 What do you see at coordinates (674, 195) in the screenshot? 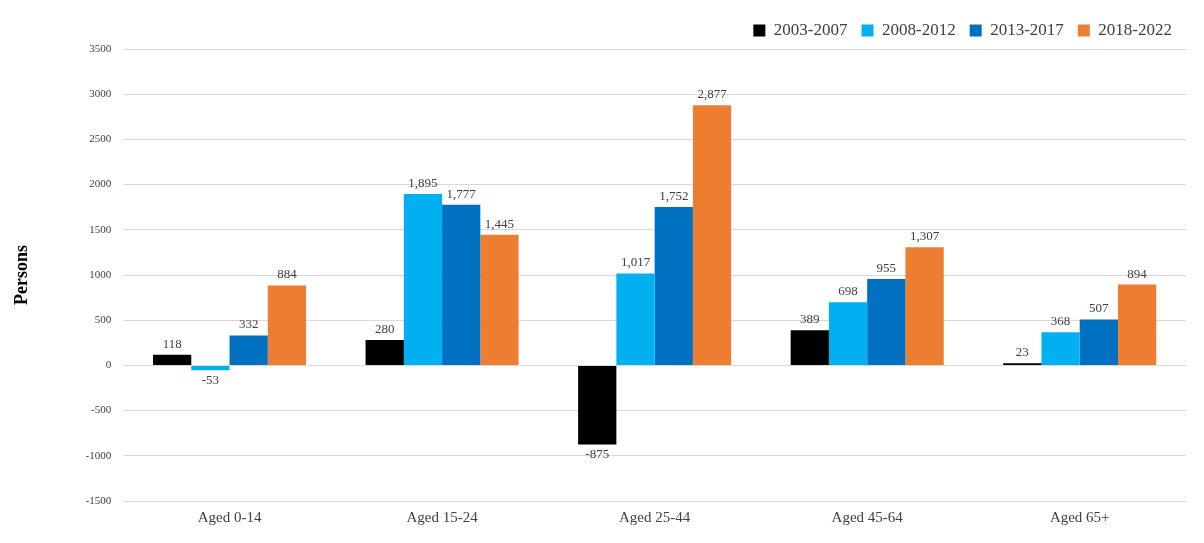
I see `data-label: 1,752` at bounding box center [674, 195].